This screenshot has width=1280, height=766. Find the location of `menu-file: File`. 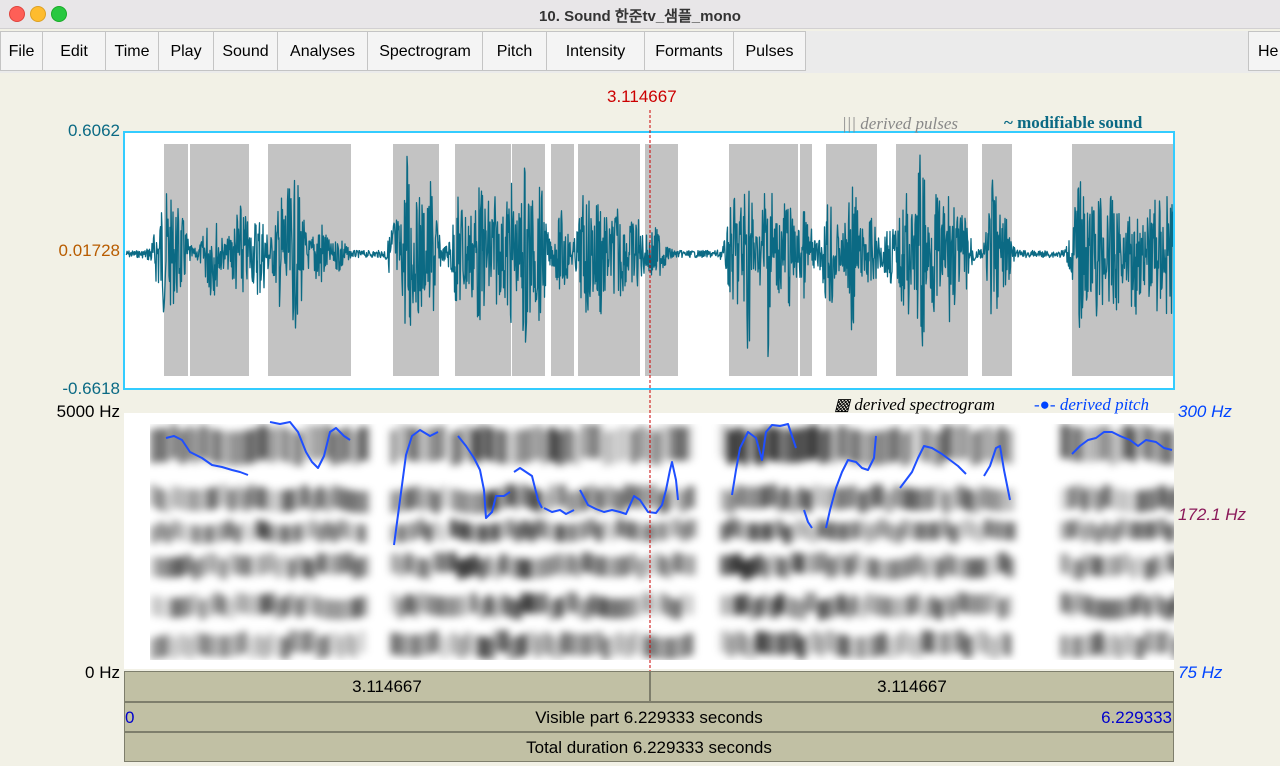

menu-file: File is located at coordinates (21, 51).